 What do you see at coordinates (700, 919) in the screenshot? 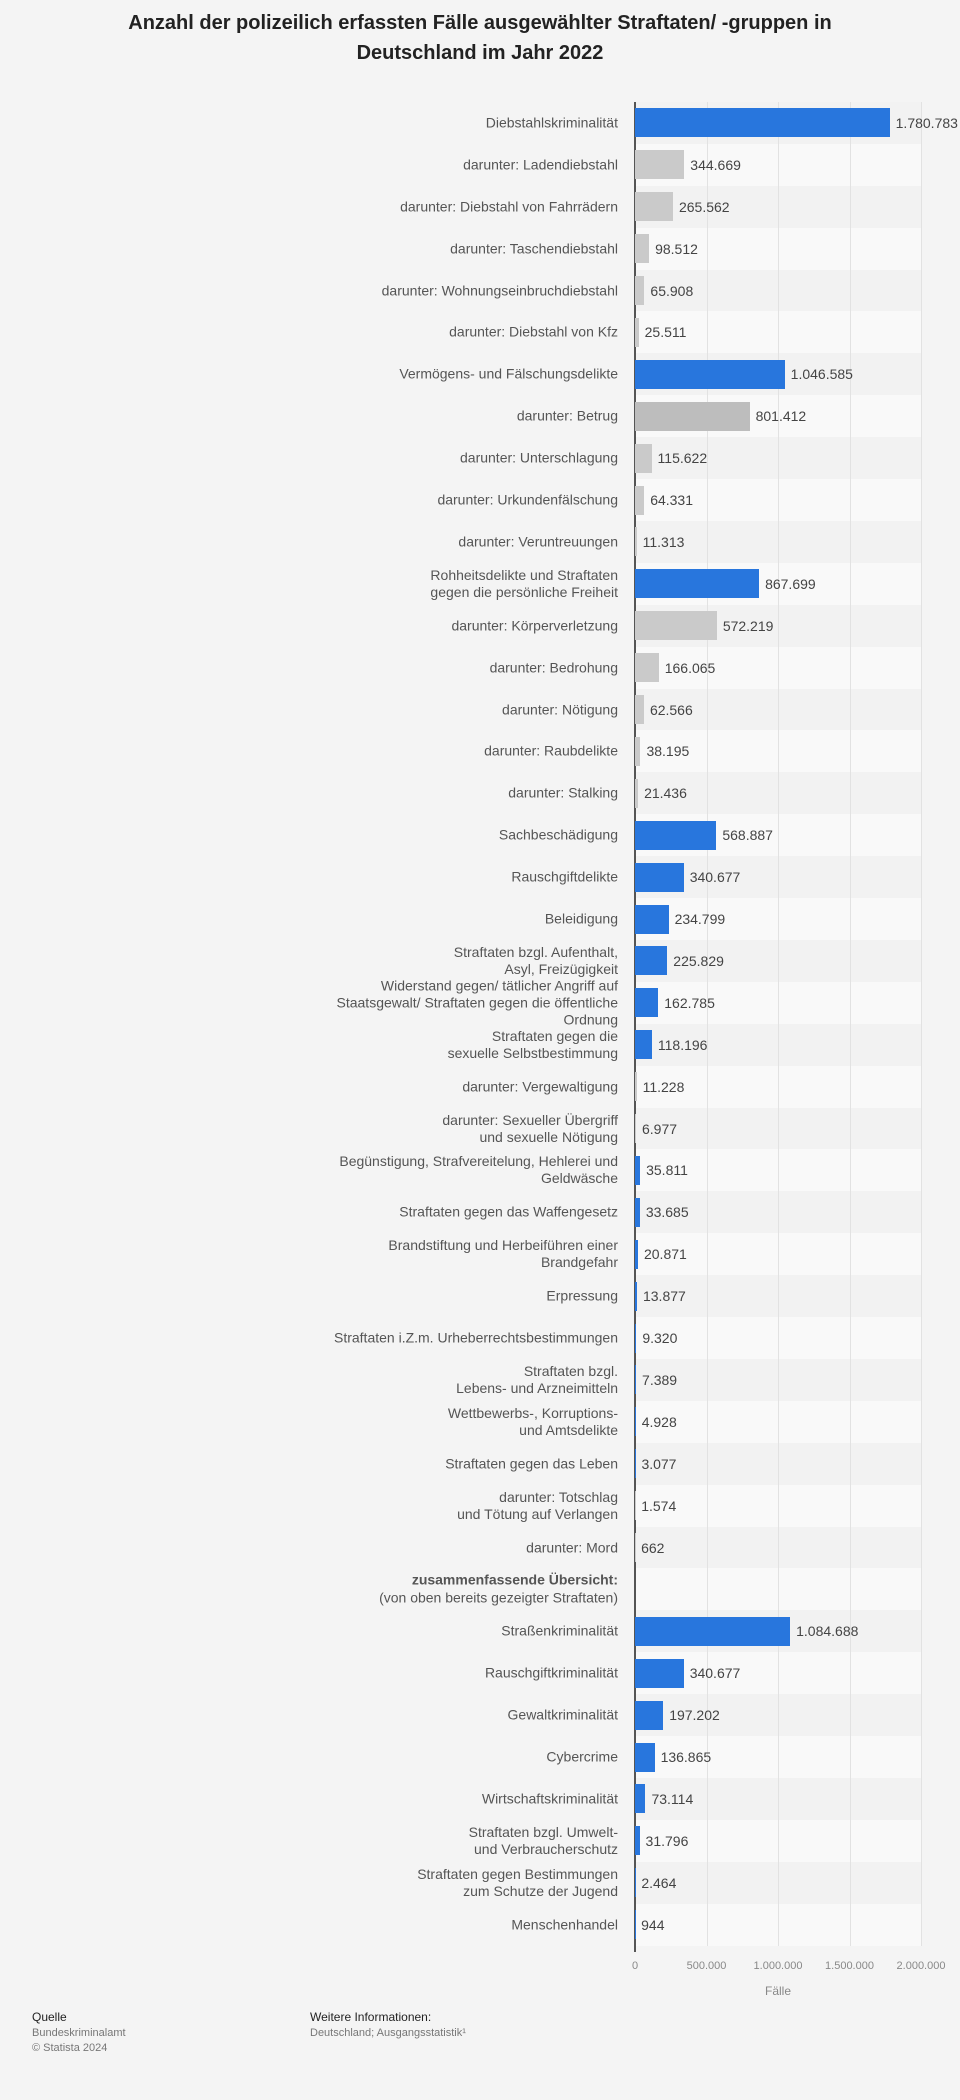
I see `value-label: 234.799` at bounding box center [700, 919].